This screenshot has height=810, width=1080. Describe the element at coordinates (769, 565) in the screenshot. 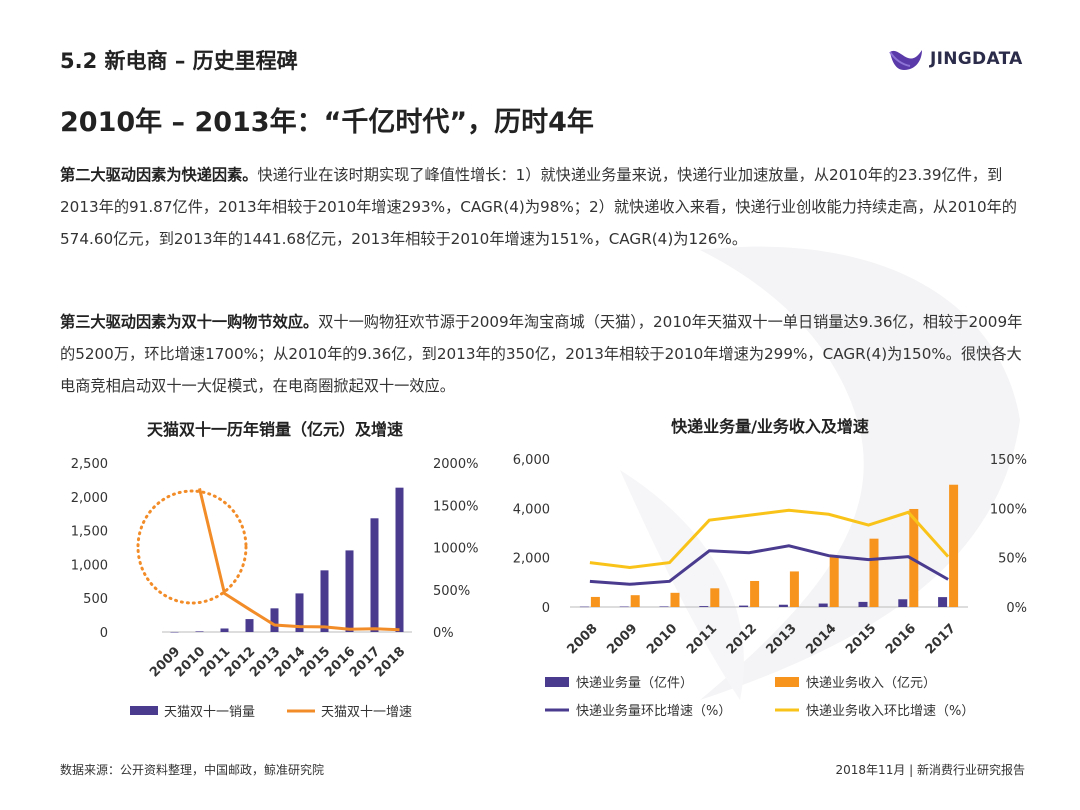

I see `line-volume-growth` at that location.